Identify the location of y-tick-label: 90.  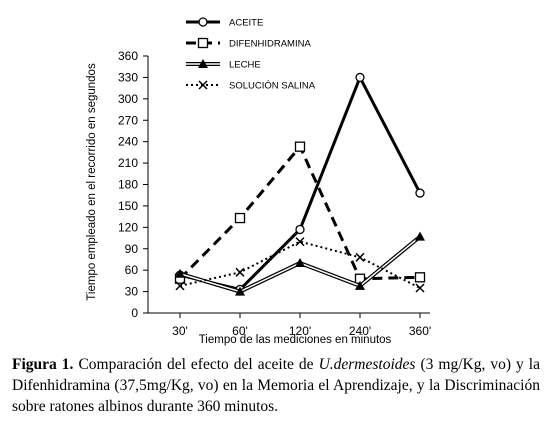
(132, 249).